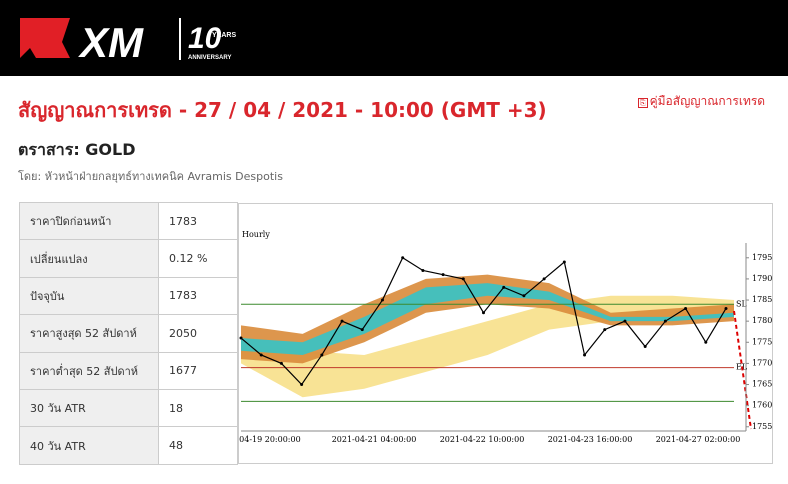 Image resolution: width=788 pixels, height=484 pixels. What do you see at coordinates (269, 439) in the screenshot?
I see `x-tick-label: 1-04-19 20:00:00` at bounding box center [269, 439].